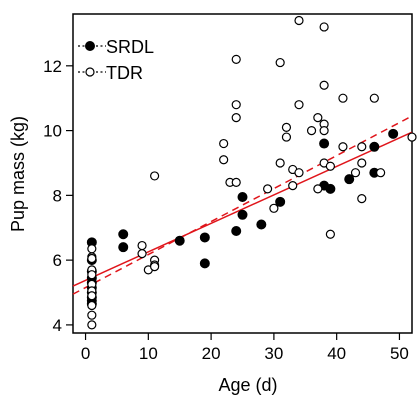 The height and width of the screenshot is (402, 417). What do you see at coordinates (85, 353) in the screenshot?
I see `x-tick-label: 0` at bounding box center [85, 353].